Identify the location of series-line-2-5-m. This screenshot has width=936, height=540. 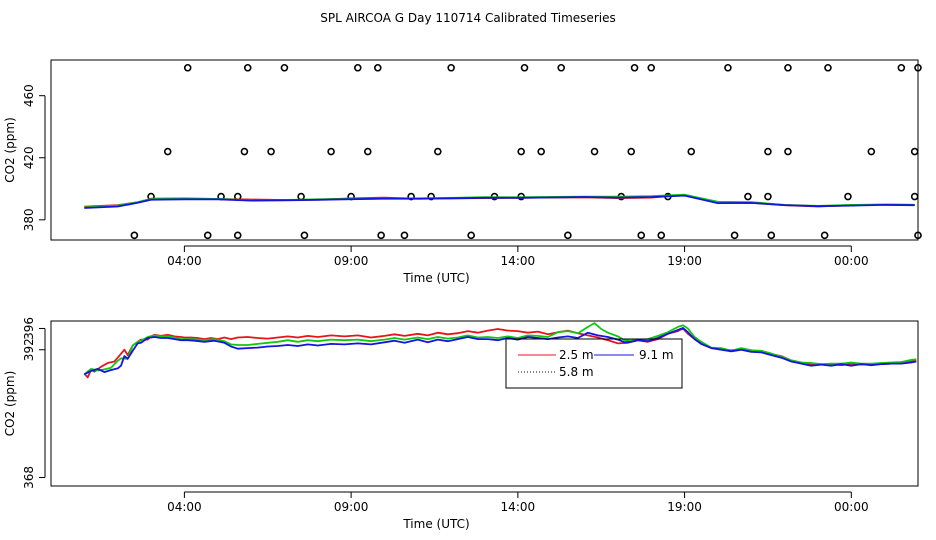
(500, 353).